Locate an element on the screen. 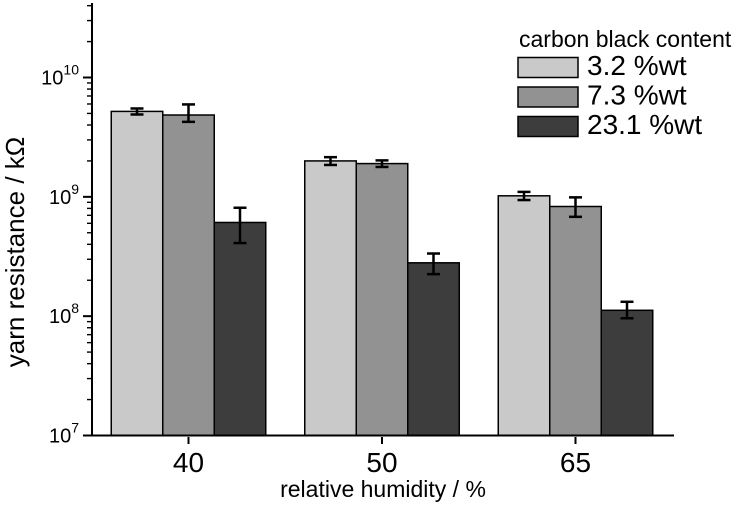  y-tick-label: 10⁸ is located at coordinates (64, 314).